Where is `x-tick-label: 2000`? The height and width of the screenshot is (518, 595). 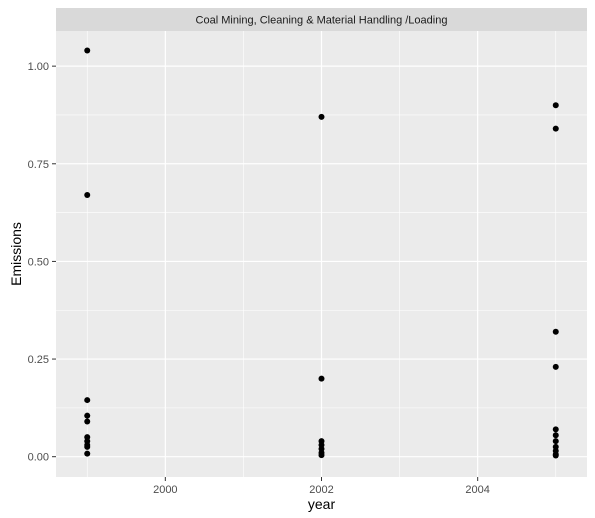 x-tick-label: 2000 is located at coordinates (165, 490).